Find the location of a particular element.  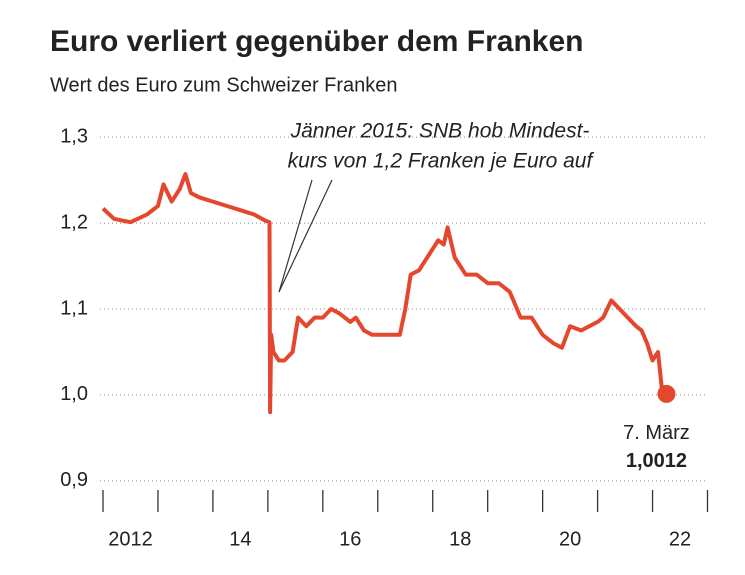

y-tick-label: 1,3 is located at coordinates (74, 136).